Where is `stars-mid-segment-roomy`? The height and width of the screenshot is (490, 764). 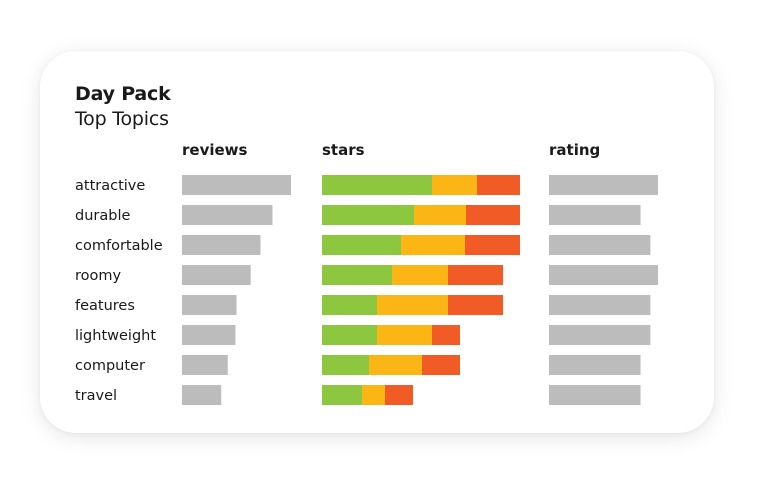 stars-mid-segment-roomy is located at coordinates (420, 275).